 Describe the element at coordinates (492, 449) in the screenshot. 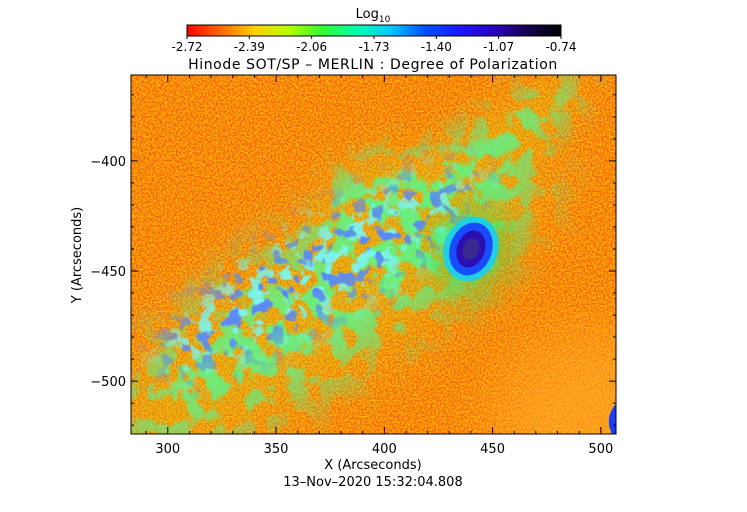

I see `x-tick-label: 450` at that location.